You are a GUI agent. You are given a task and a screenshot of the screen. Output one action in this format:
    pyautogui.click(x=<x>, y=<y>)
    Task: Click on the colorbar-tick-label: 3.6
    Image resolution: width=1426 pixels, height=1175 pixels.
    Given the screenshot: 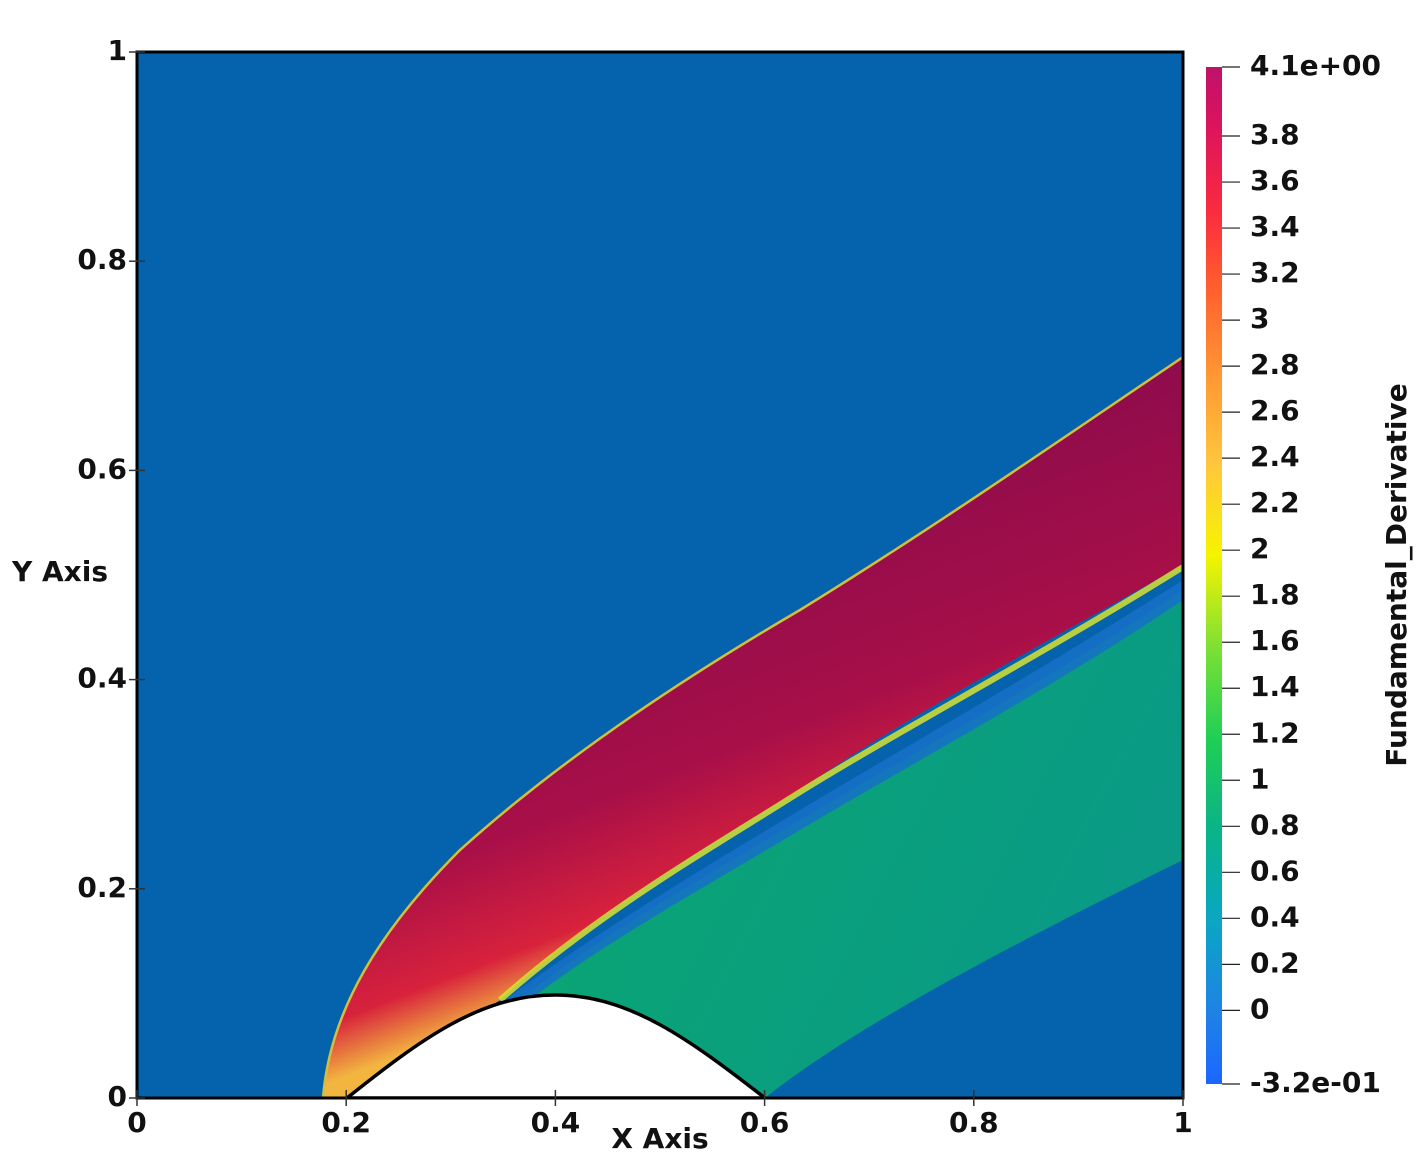 What is the action you would take?
    pyautogui.click(x=1275, y=180)
    